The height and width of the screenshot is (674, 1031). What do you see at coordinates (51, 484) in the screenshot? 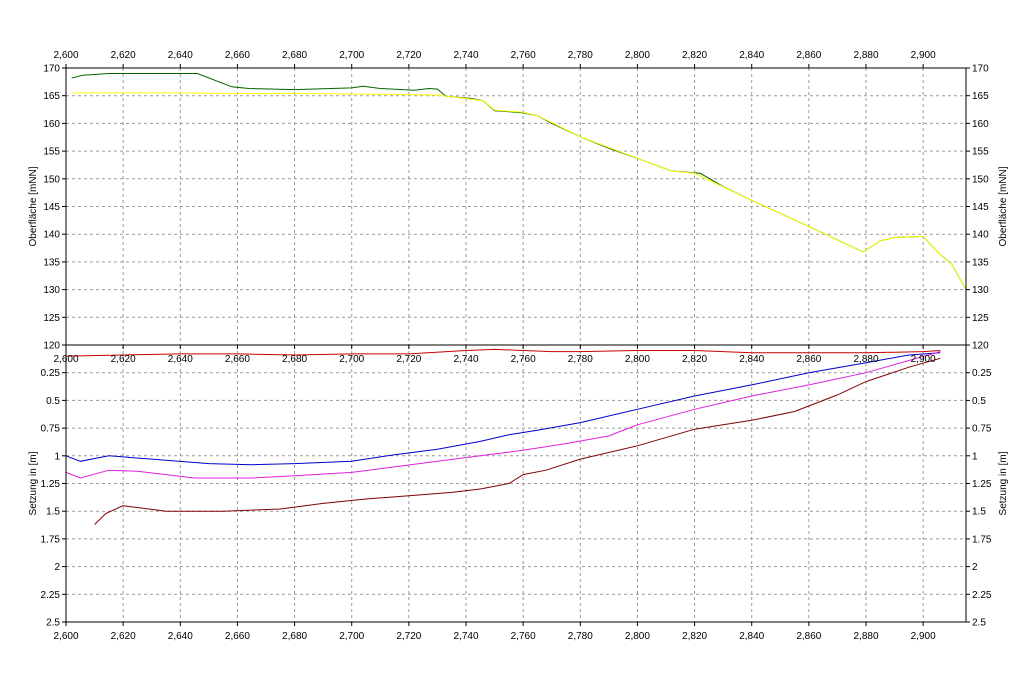
I see `y-tick-label-left: 1.25` at bounding box center [51, 484].